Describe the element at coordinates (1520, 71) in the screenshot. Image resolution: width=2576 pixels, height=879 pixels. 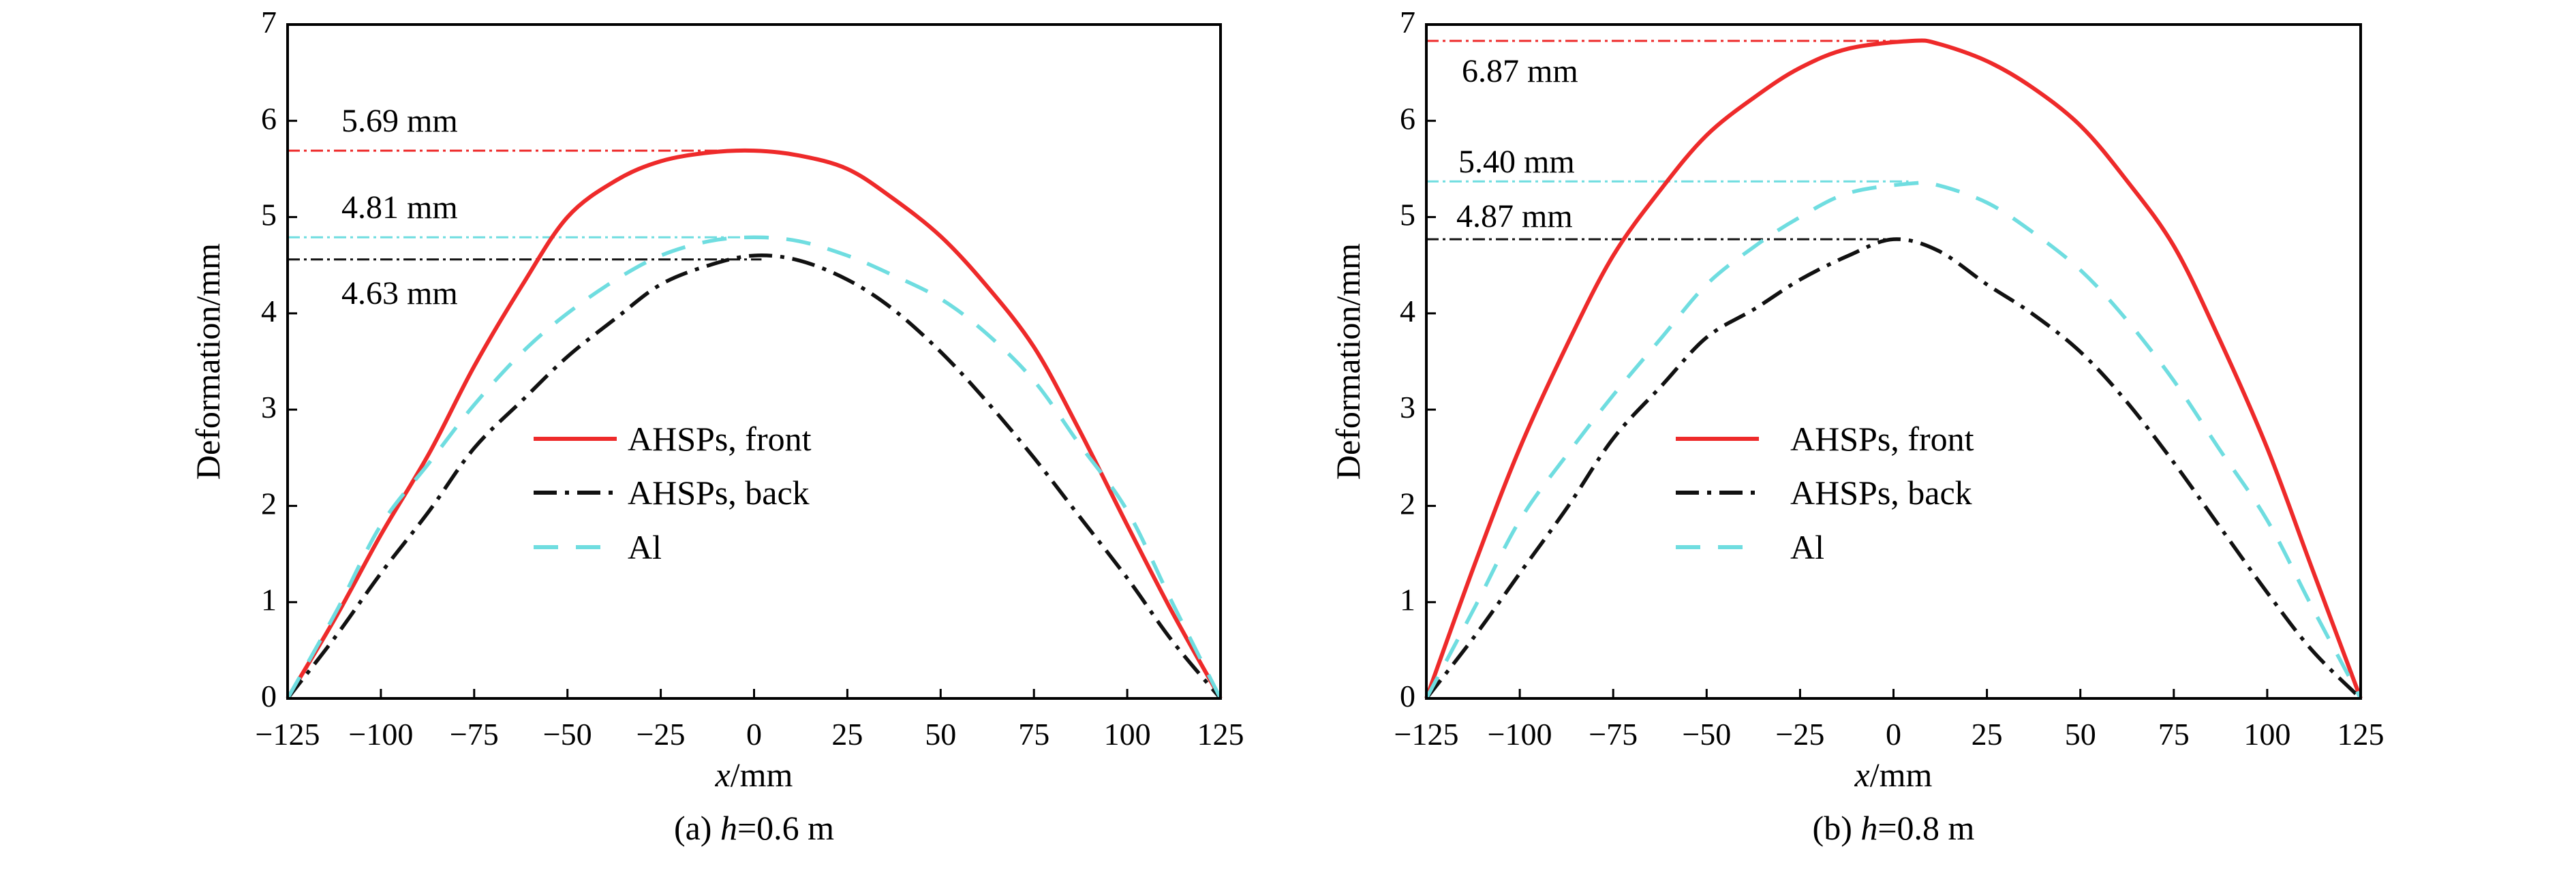
I see `peak-annotation: 6.87 mm` at that location.